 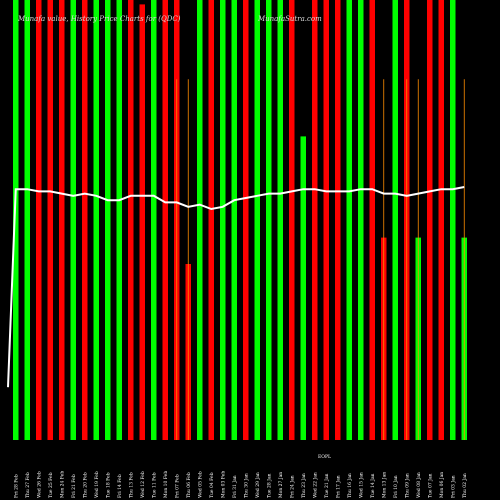 What do you see at coordinates (51, 485) in the screenshot?
I see `x-tick-label: Tue 25 Feb` at bounding box center [51, 485].